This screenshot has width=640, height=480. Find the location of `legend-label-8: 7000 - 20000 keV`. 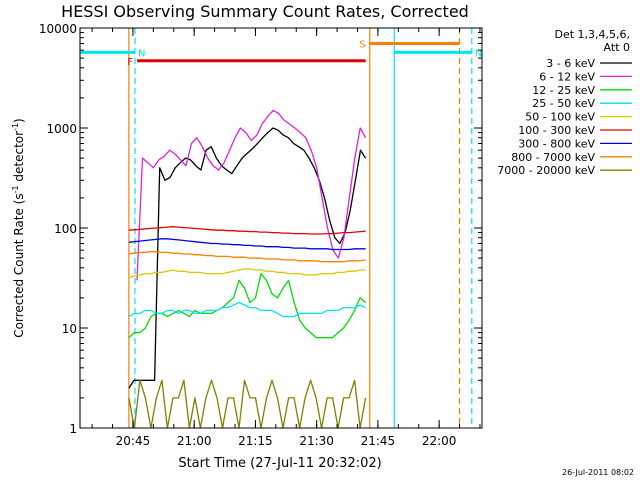

legend-label-8: 7000 - 20000 keV is located at coordinates (546, 170).